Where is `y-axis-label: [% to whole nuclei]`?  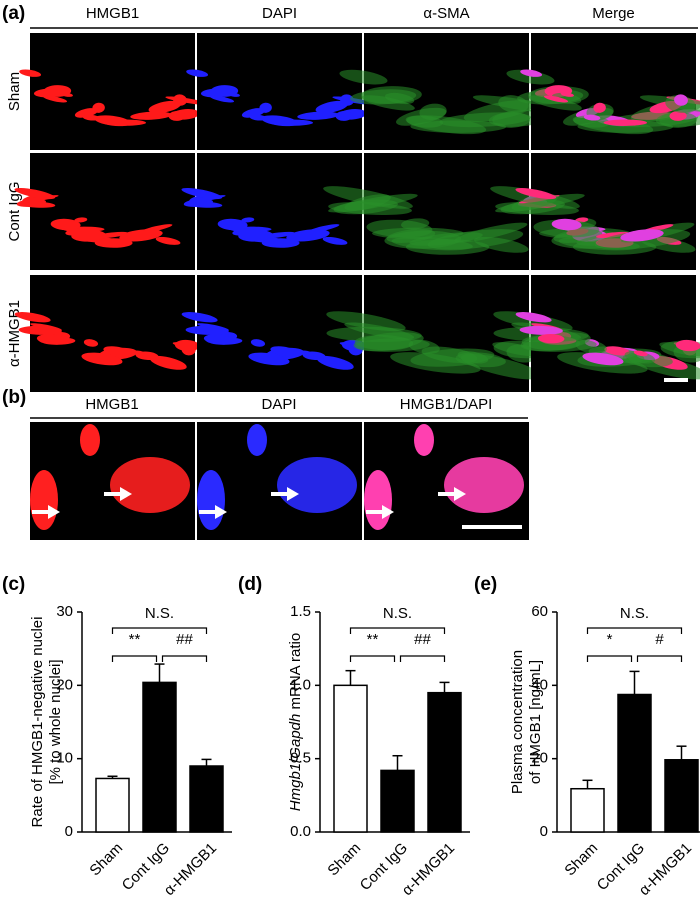
y-axis-label: [% to whole nuclei] is located at coordinates (55, 721).